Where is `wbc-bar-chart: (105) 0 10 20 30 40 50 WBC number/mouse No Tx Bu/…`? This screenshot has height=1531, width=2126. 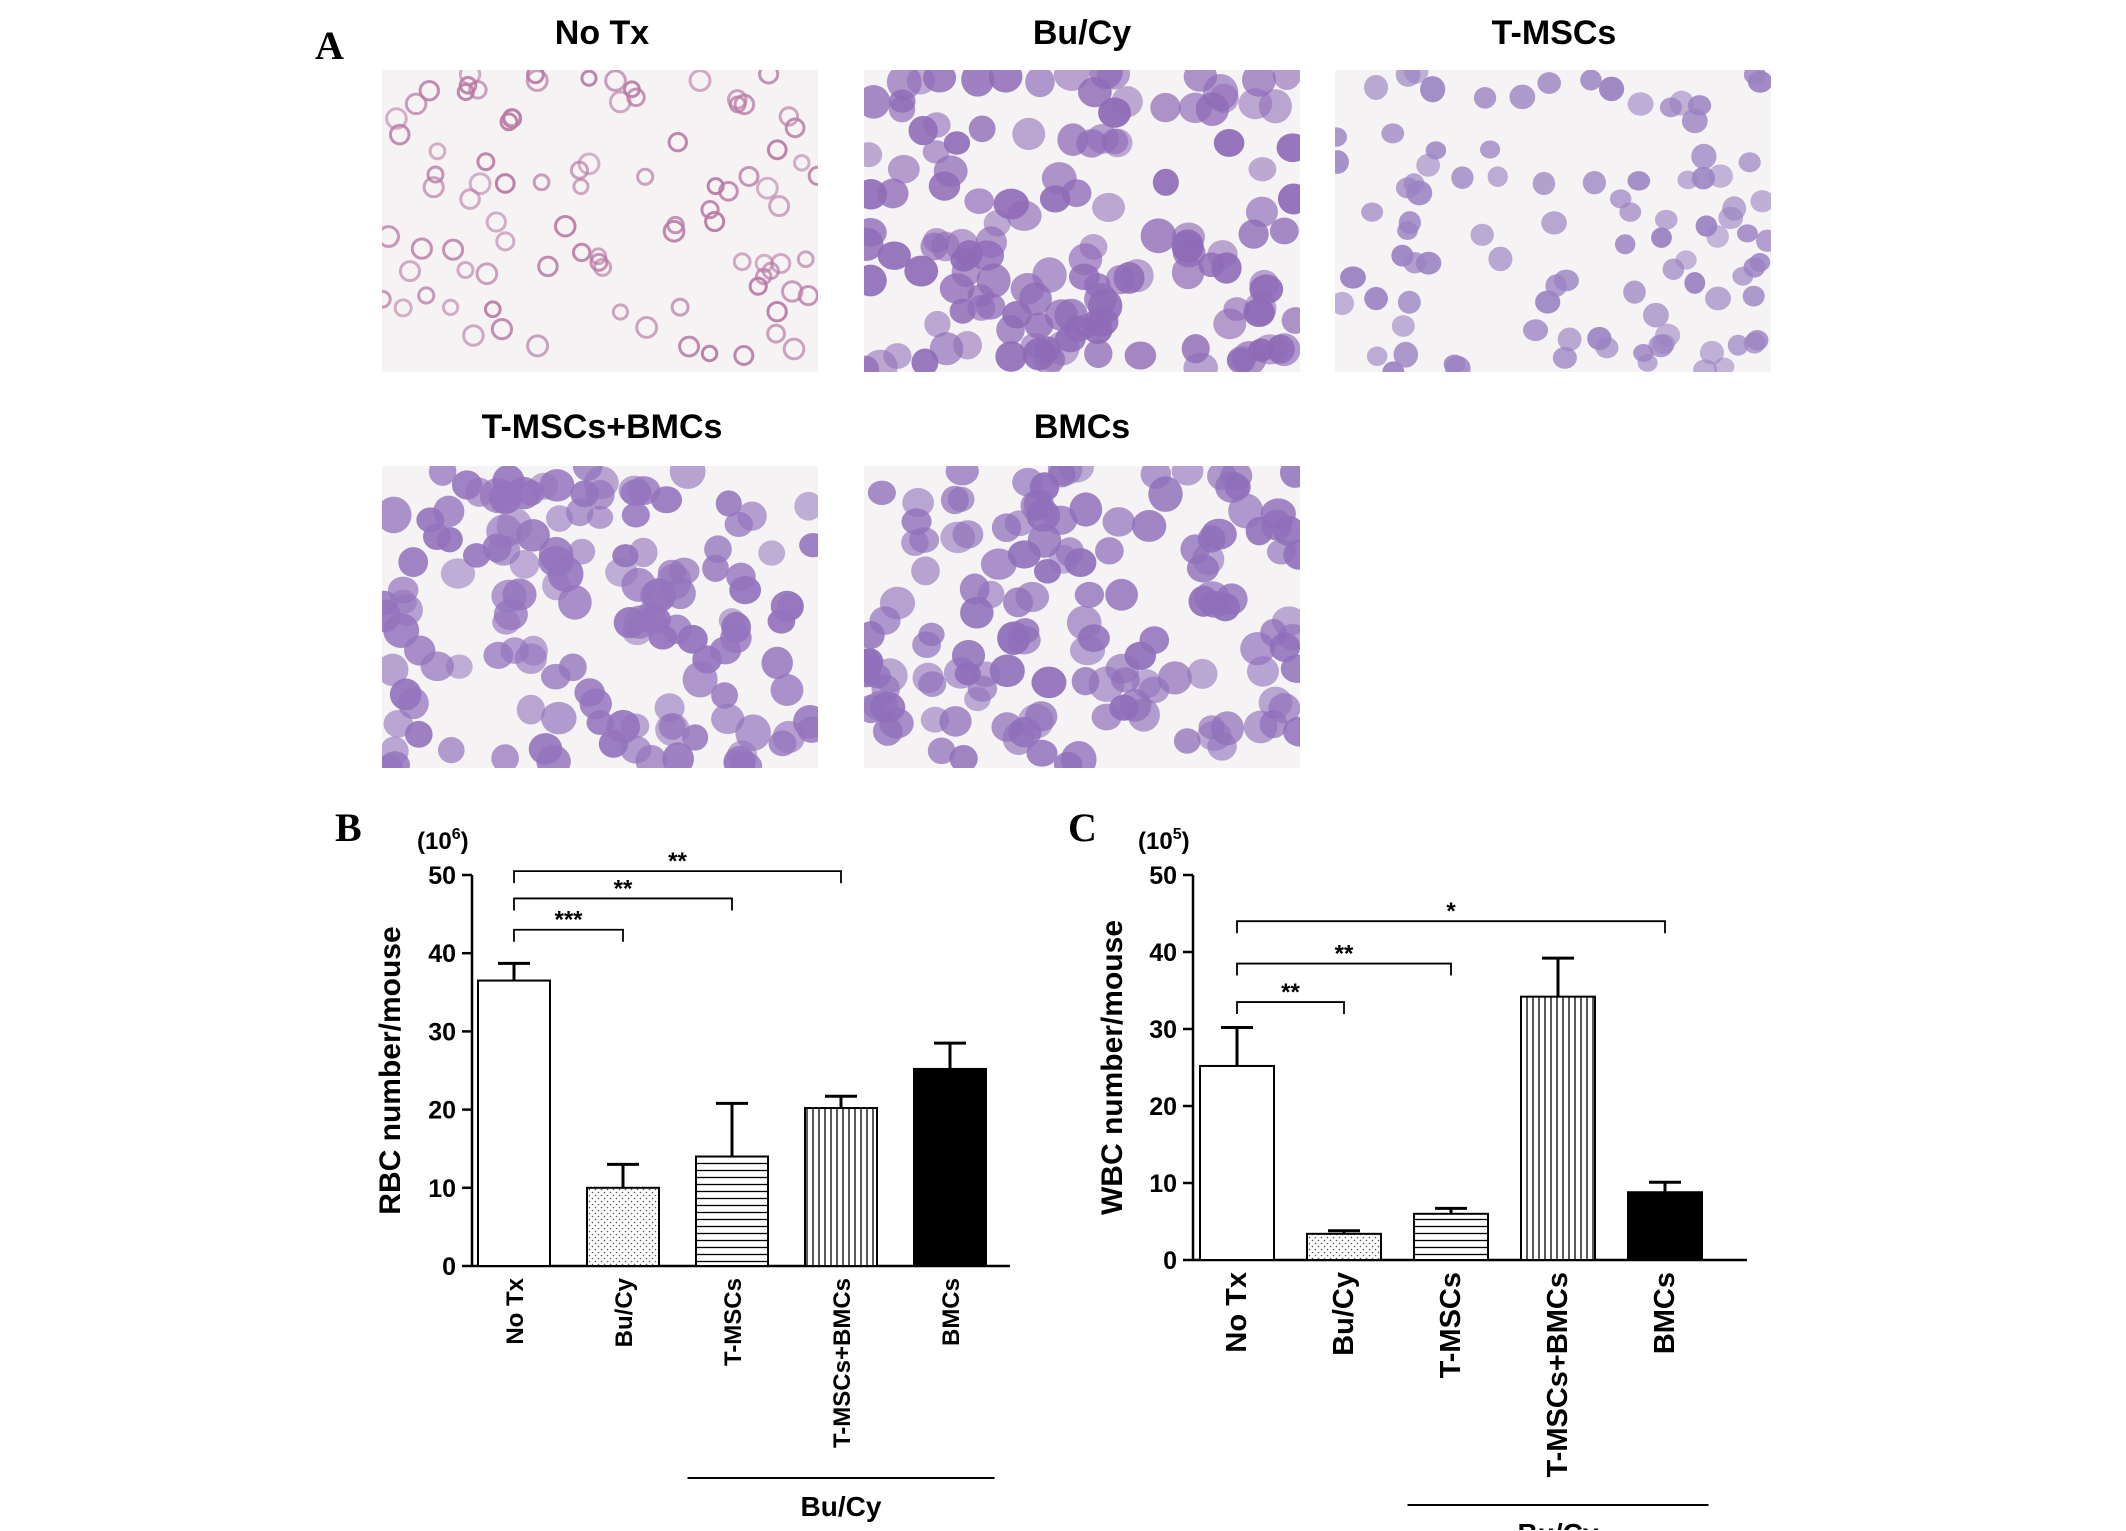 wbc-bar-chart: (105) 0 10 20 30 40 50 WBC number/mouse No Tx Bu/… is located at coordinates (1421, 1178).